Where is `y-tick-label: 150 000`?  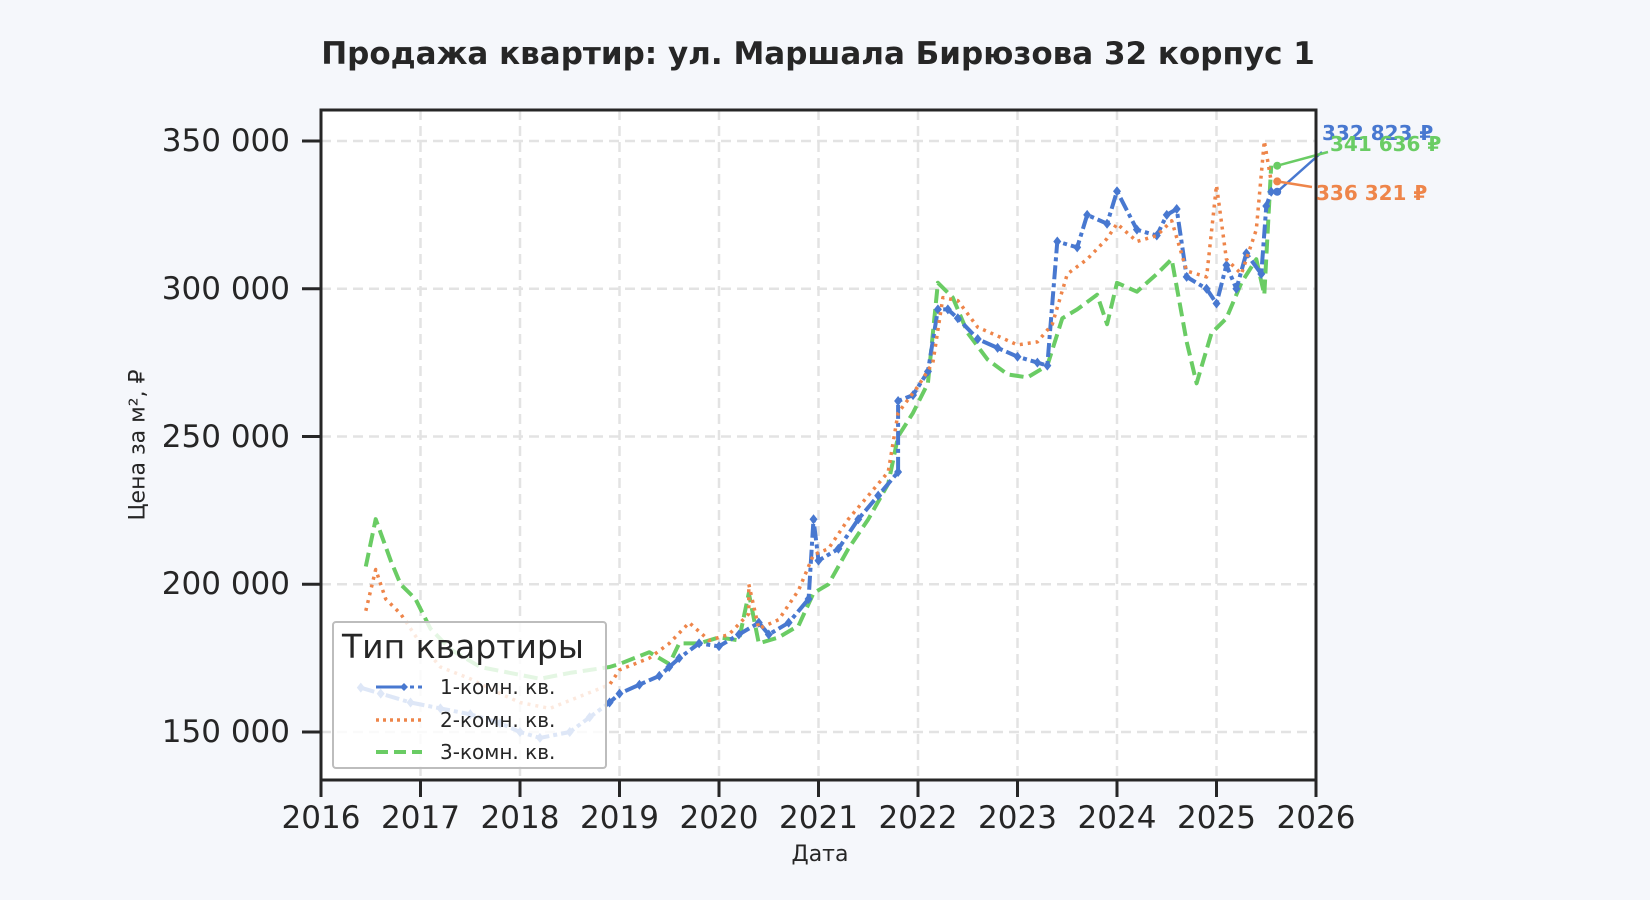 y-tick-label: 150 000 is located at coordinates (225, 732).